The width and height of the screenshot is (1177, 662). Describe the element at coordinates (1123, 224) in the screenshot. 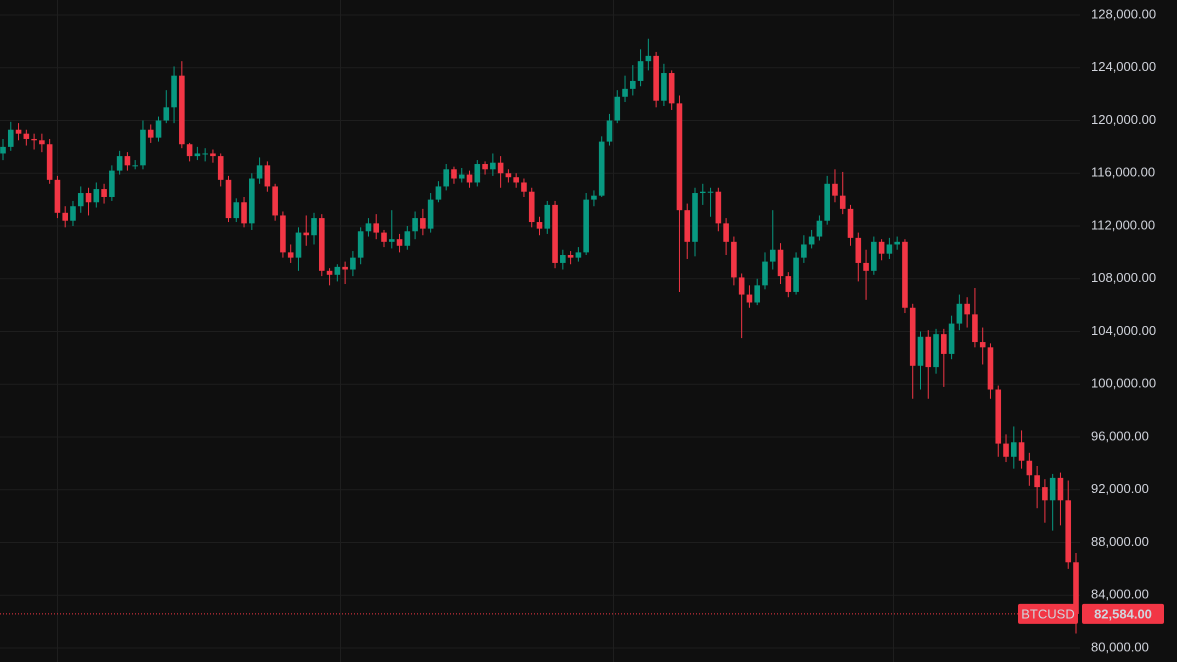

I see `y-tick-label: 112,000.00` at that location.